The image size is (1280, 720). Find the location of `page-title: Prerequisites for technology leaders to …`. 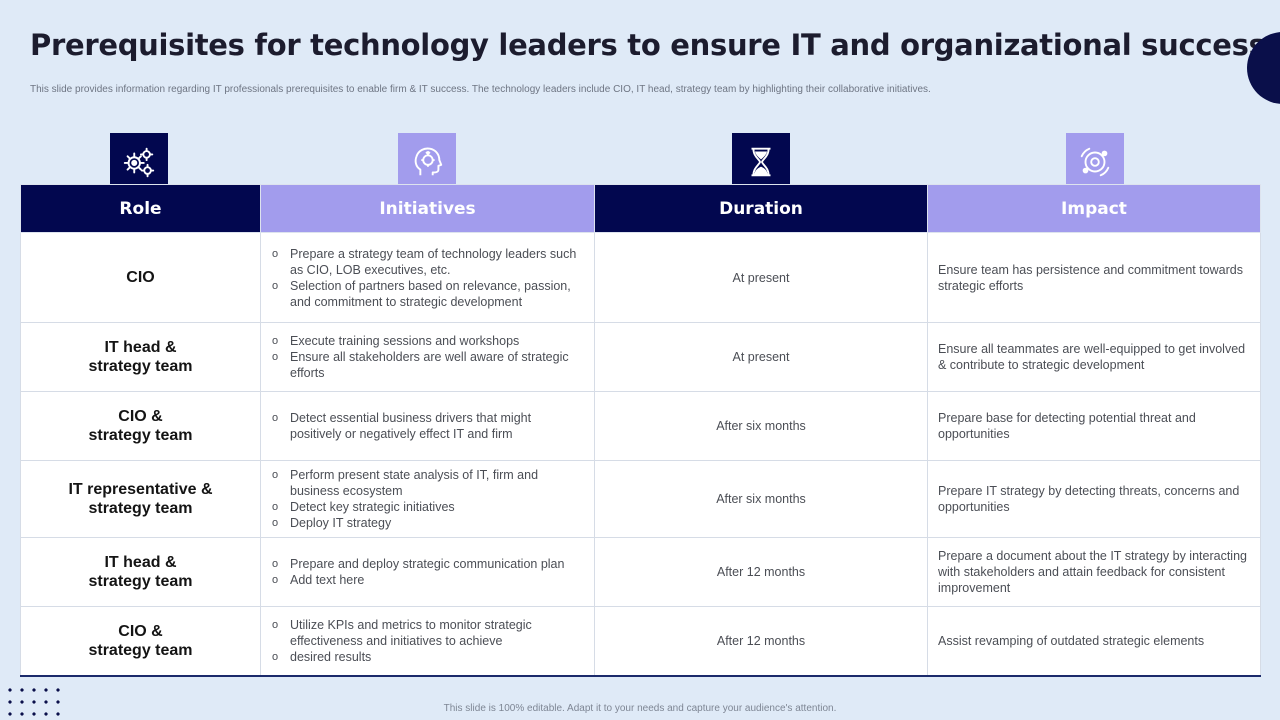

page-title: Prerequisites for technology leaders to … is located at coordinates (648, 45).